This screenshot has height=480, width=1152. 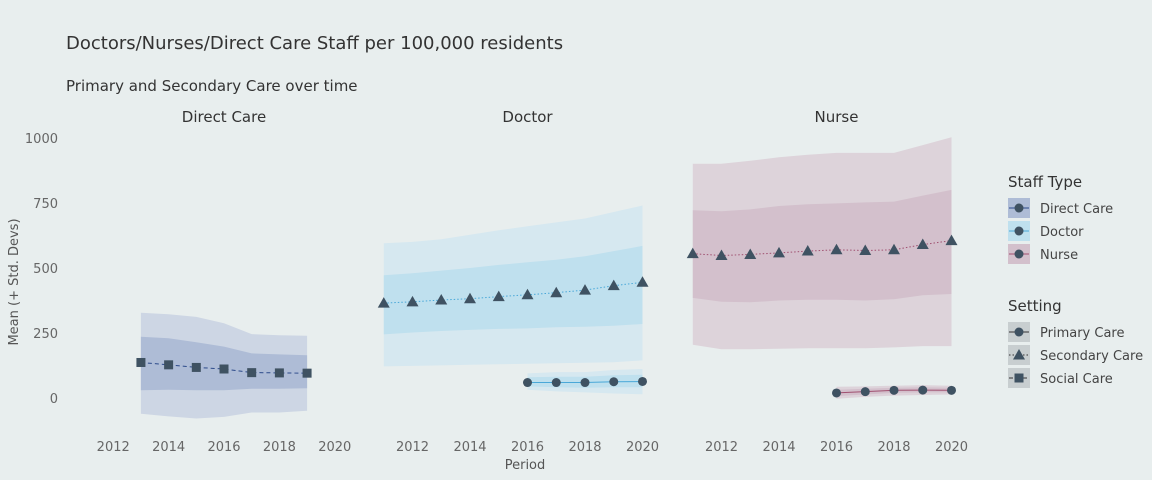 I want to click on legend-label: Direct Care, so click(x=1076, y=209).